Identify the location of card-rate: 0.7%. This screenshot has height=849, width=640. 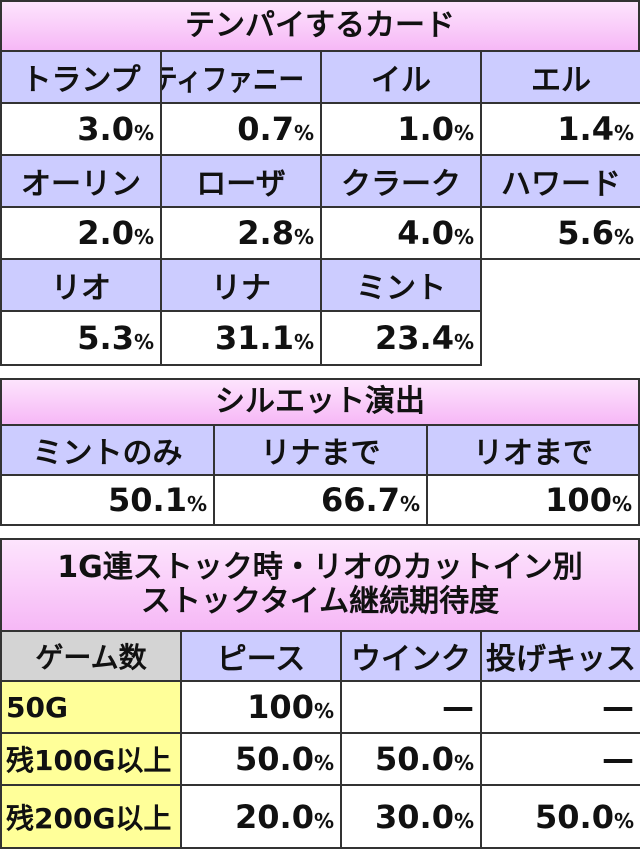
(241, 129).